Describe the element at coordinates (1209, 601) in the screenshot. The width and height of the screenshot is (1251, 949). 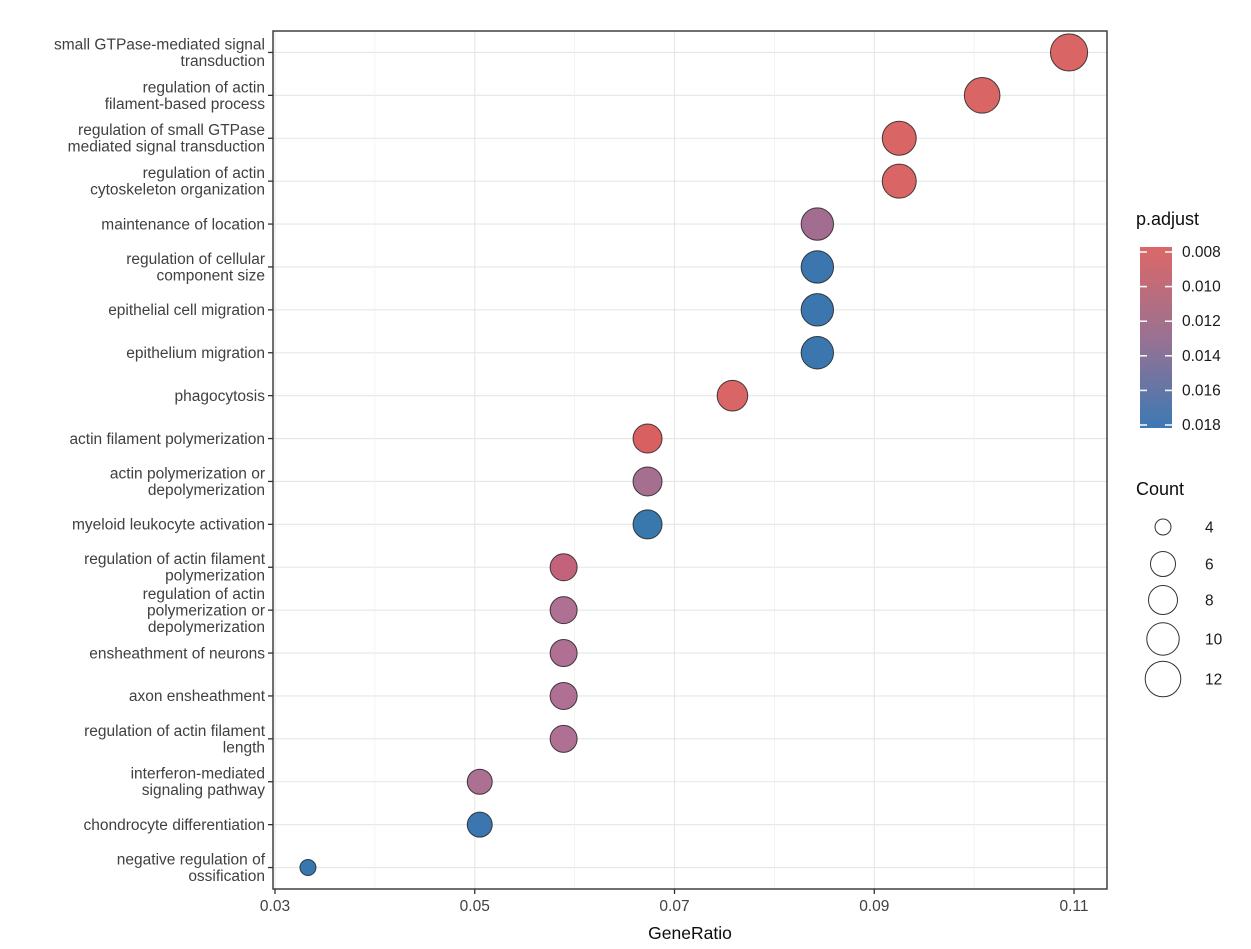
I see `count-legend-label: 8` at that location.